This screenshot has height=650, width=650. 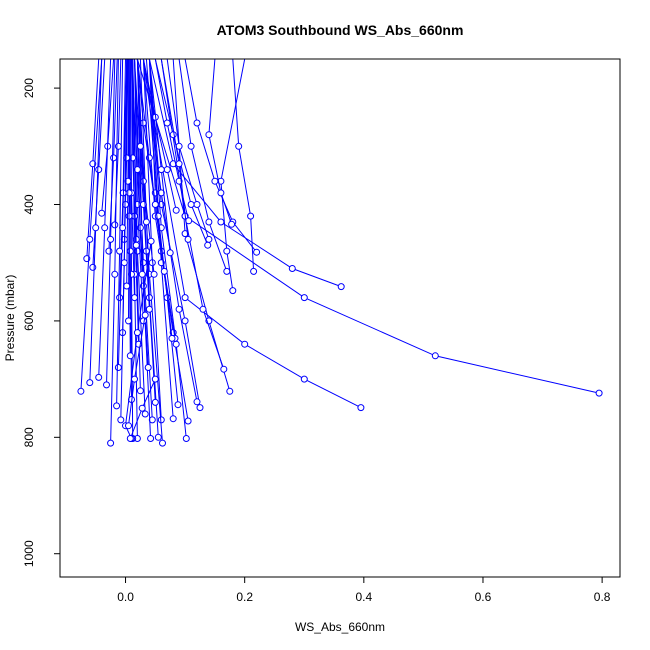 What do you see at coordinates (125, 597) in the screenshot?
I see `x-tick-label: 0.0` at bounding box center [125, 597].